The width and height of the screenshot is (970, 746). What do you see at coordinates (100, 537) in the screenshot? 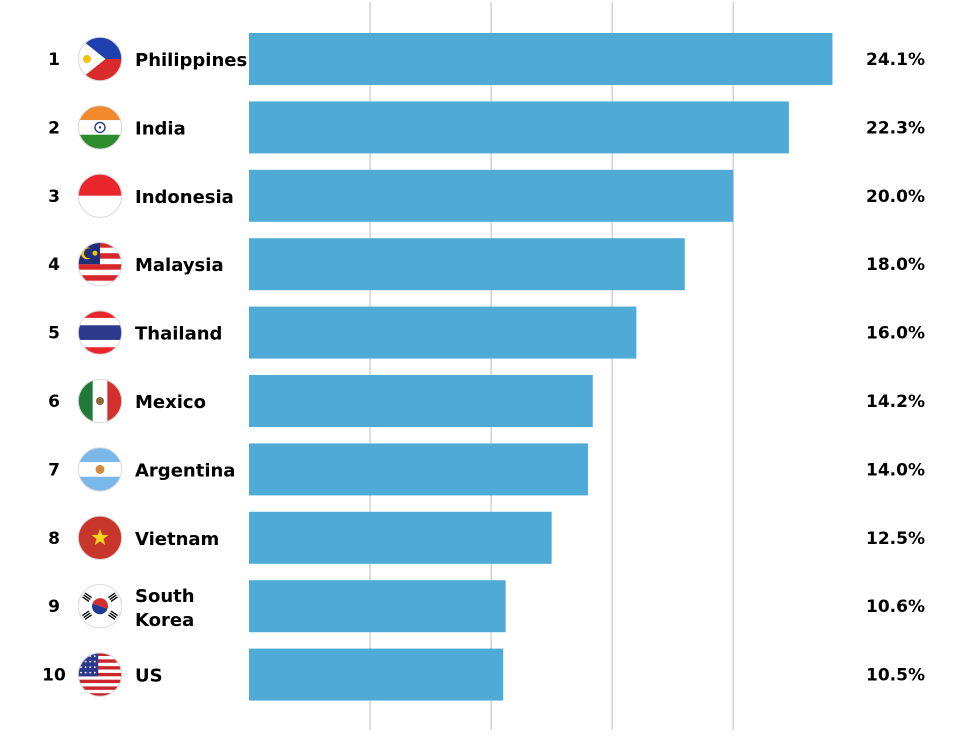
I see `vietnam-flag-icon` at bounding box center [100, 537].